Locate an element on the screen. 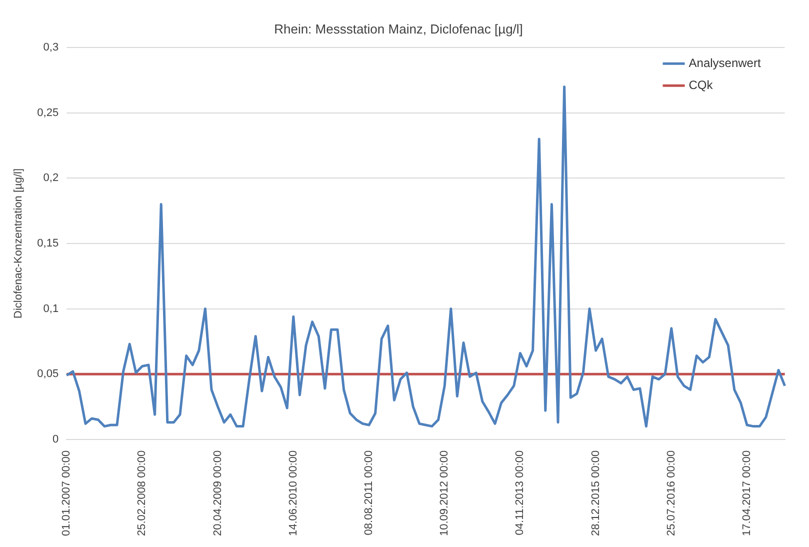 Image resolution: width=809 pixels, height=547 pixels. x-tick-label: 28.12.2015 00:00 is located at coordinates (596, 493).